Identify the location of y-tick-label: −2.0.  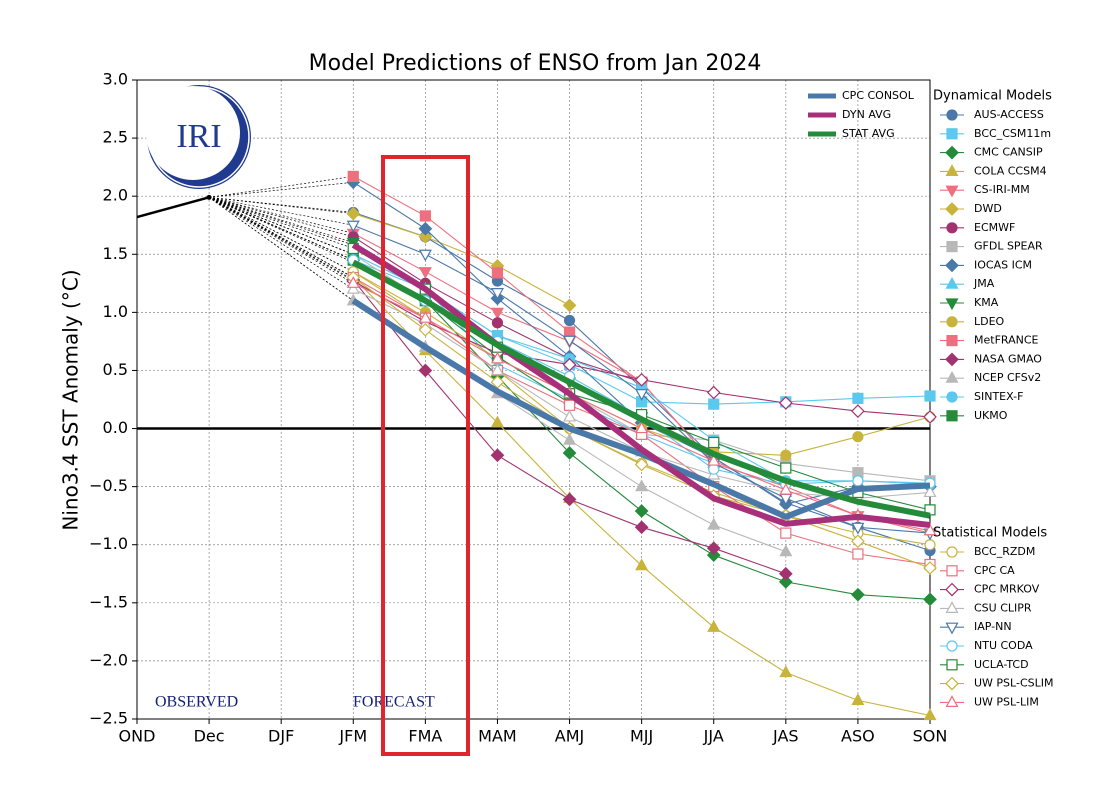
(108, 659).